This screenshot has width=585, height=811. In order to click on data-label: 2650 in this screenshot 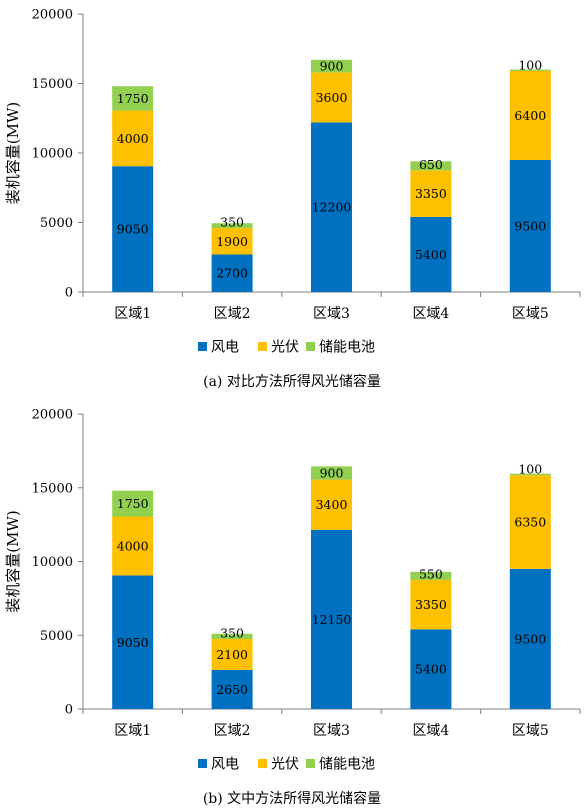, I will do `click(232, 689)`.